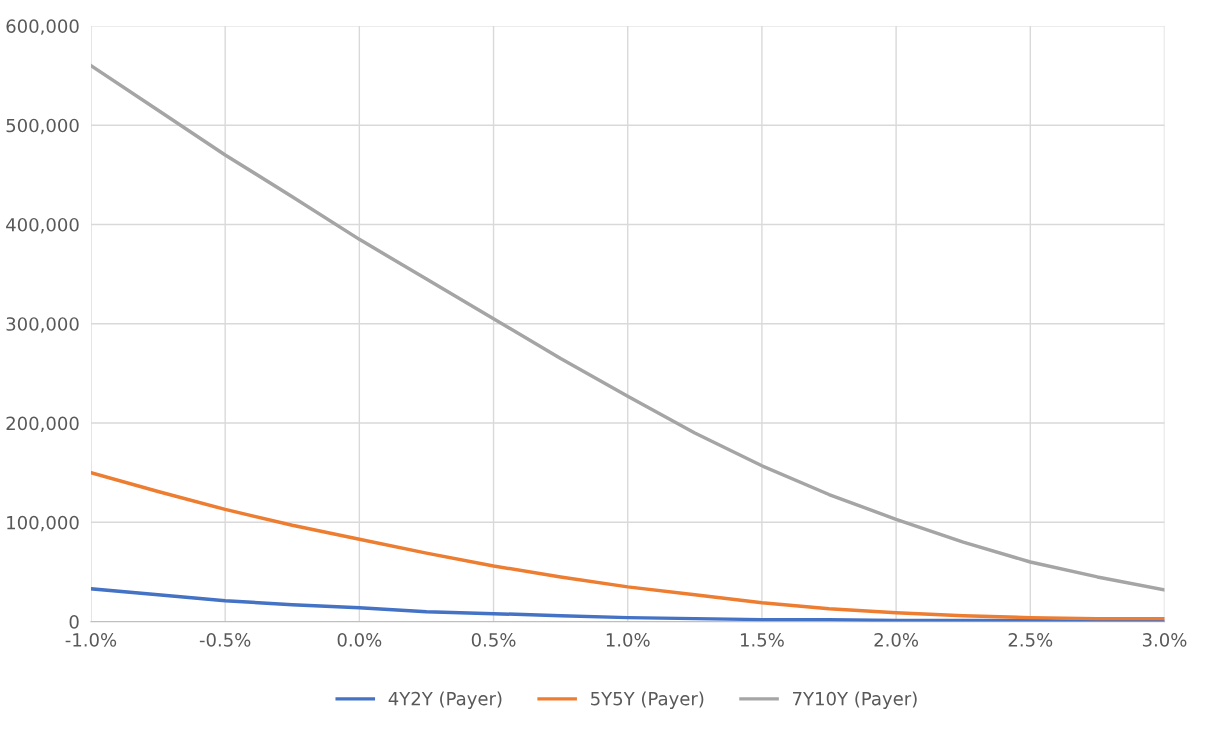 Image resolution: width=1213 pixels, height=740 pixels. I want to click on x-tick-label: 2.0%, so click(896, 640).